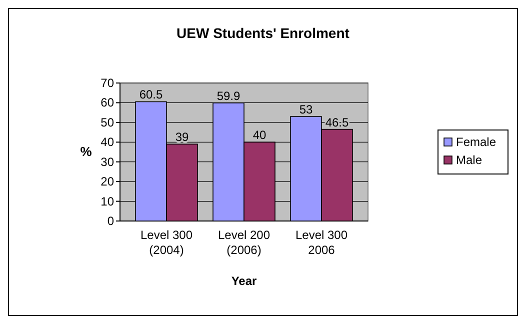 The width and height of the screenshot is (528, 326). What do you see at coordinates (107, 122) in the screenshot?
I see `y-tick-label: 50` at bounding box center [107, 122].